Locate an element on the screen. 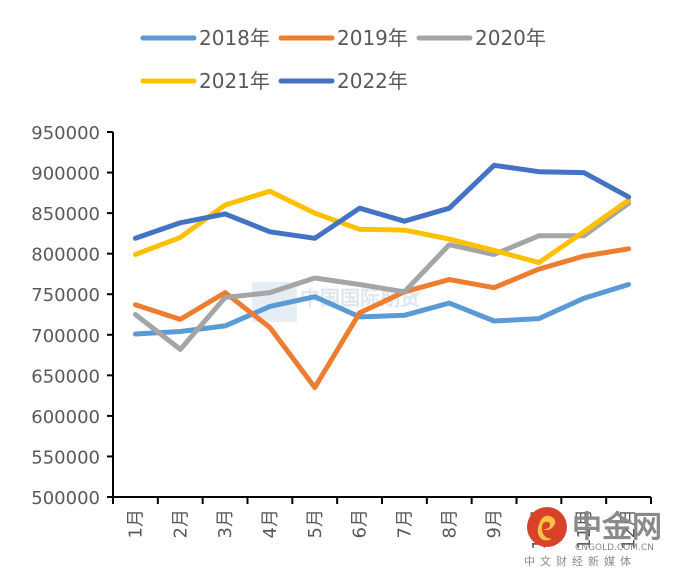 This screenshot has height=580, width=680. legend-item-2021: 2021年 is located at coordinates (205, 81).